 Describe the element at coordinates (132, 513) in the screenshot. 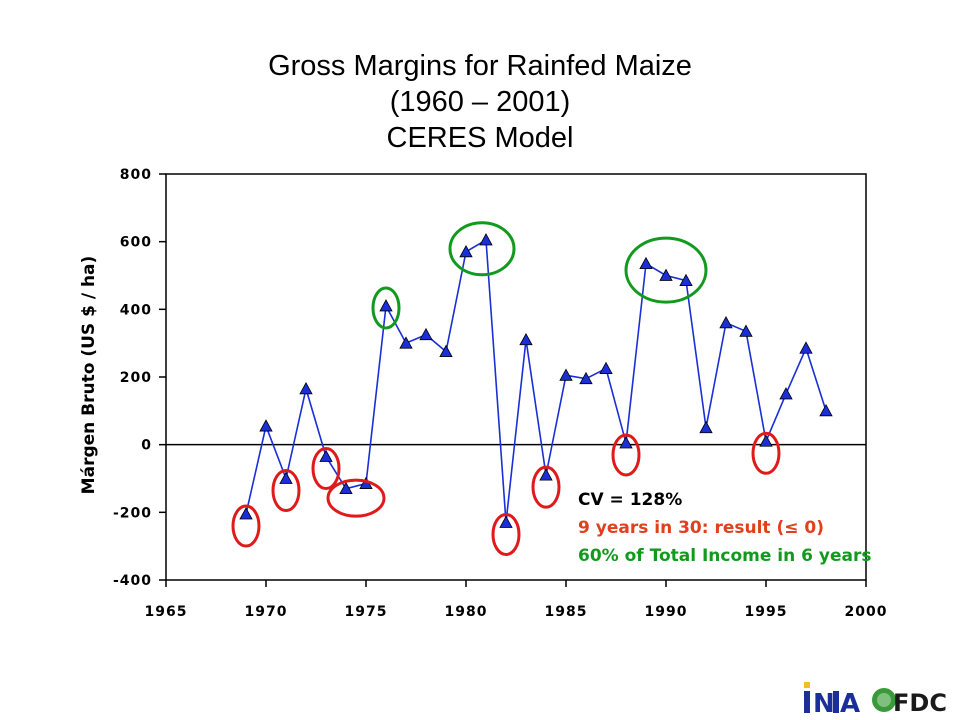

I see `y-tick-label: -200` at that location.